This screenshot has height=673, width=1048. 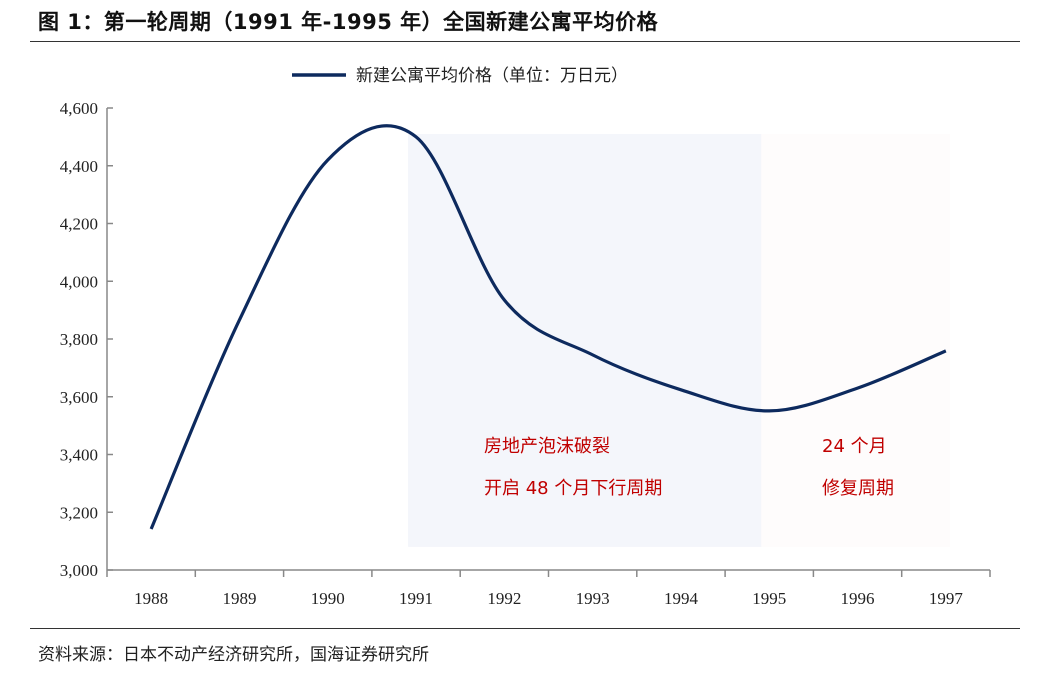 I want to click on y-tick-label: 4,400, so click(x=79, y=166).